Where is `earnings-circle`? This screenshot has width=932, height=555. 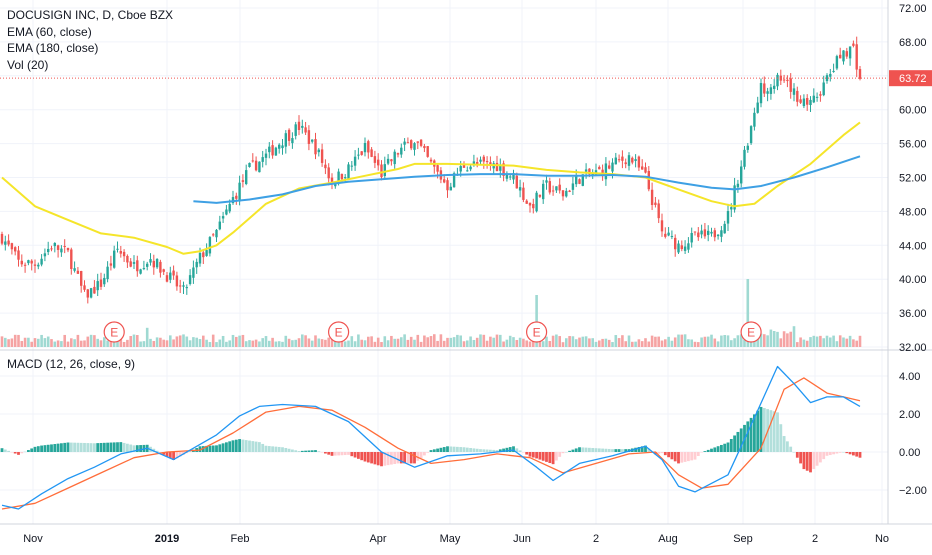
earnings-circle is located at coordinates (339, 332).